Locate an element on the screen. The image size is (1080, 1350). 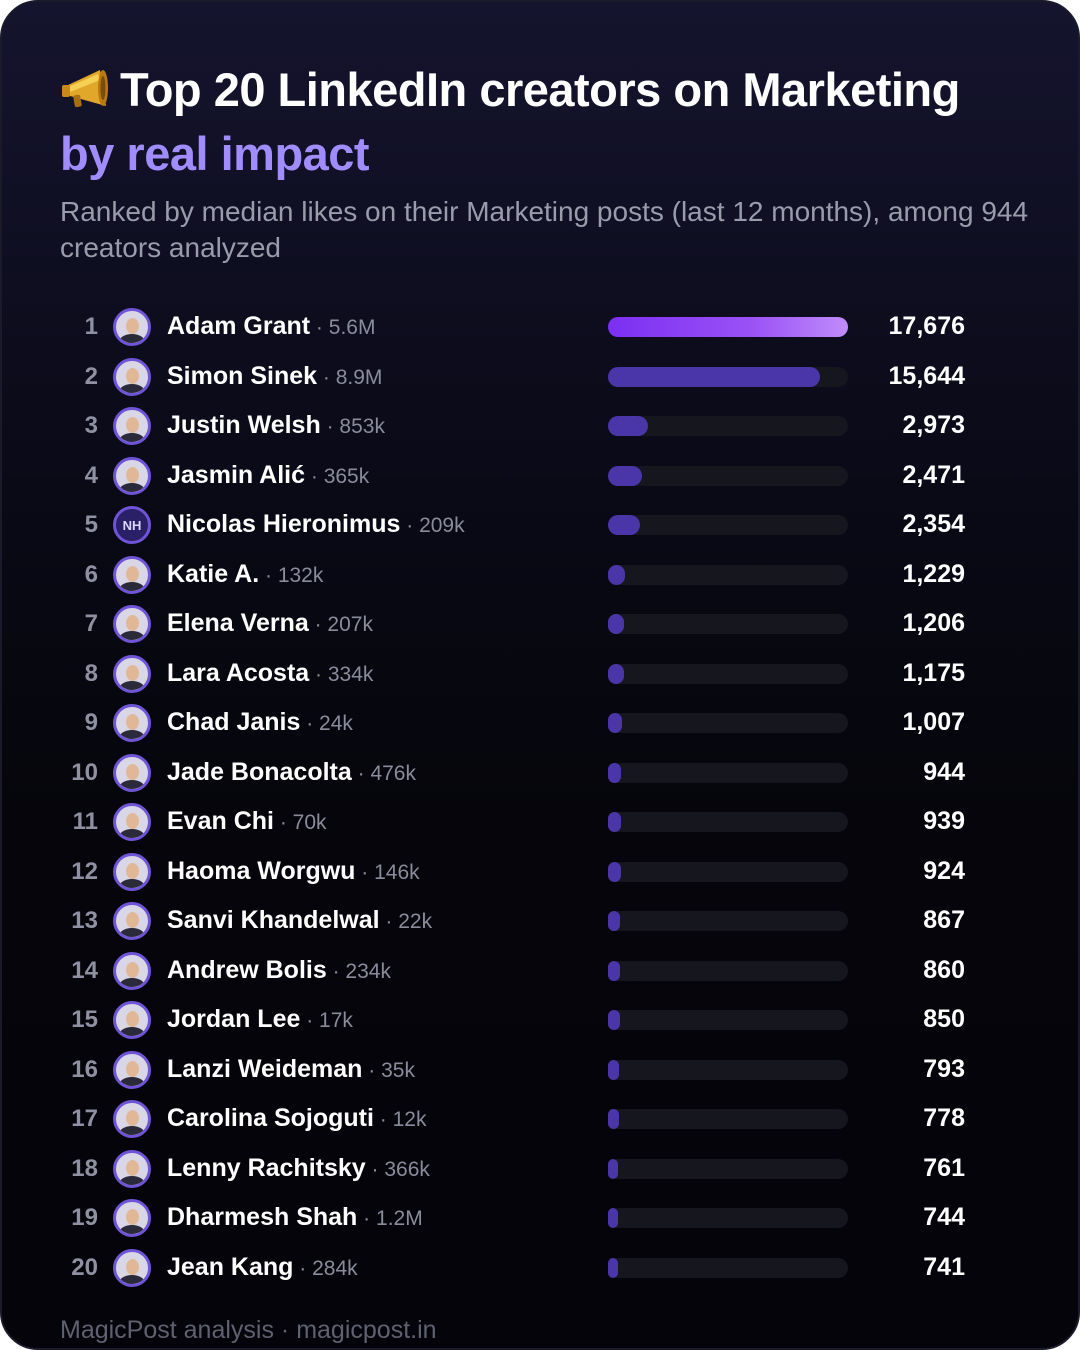
creator-name: Dharmesh Shah is located at coordinates (262, 1217).